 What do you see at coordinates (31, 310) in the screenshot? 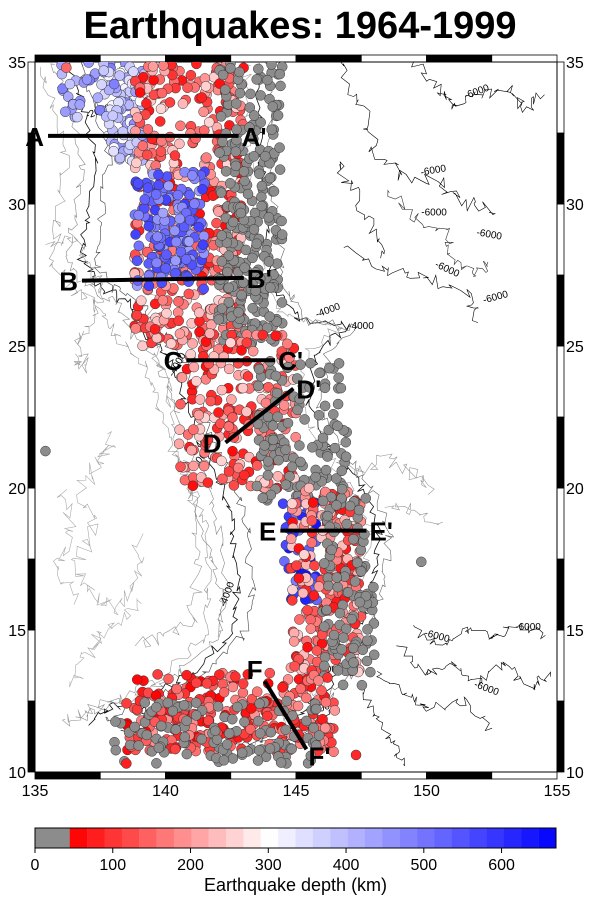
I see `frame-segment-left` at bounding box center [31, 310].